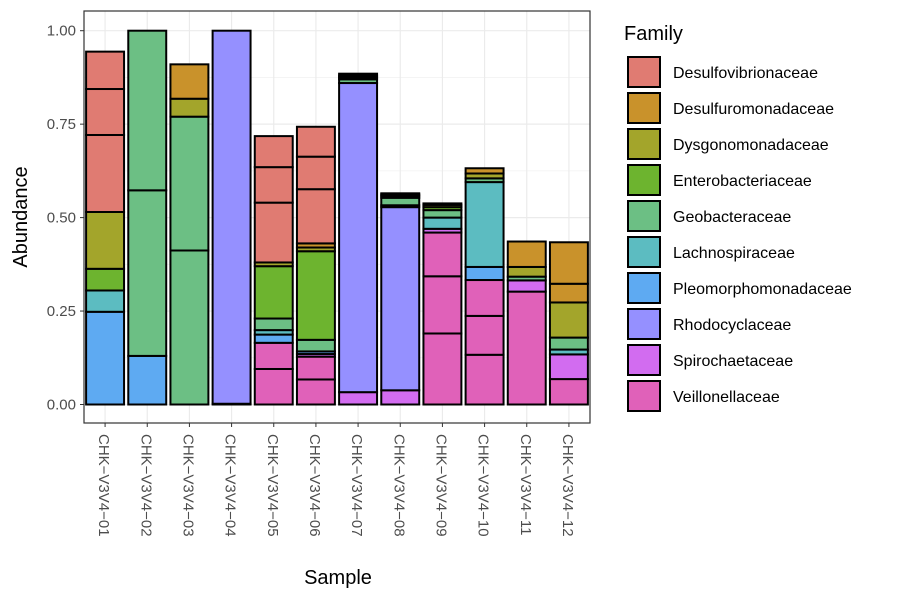 Image resolution: width=900 pixels, height=600 pixels. Describe the element at coordinates (483, 485) in the screenshot. I see `x-tick-label: CHK−V3V4−10` at that location.